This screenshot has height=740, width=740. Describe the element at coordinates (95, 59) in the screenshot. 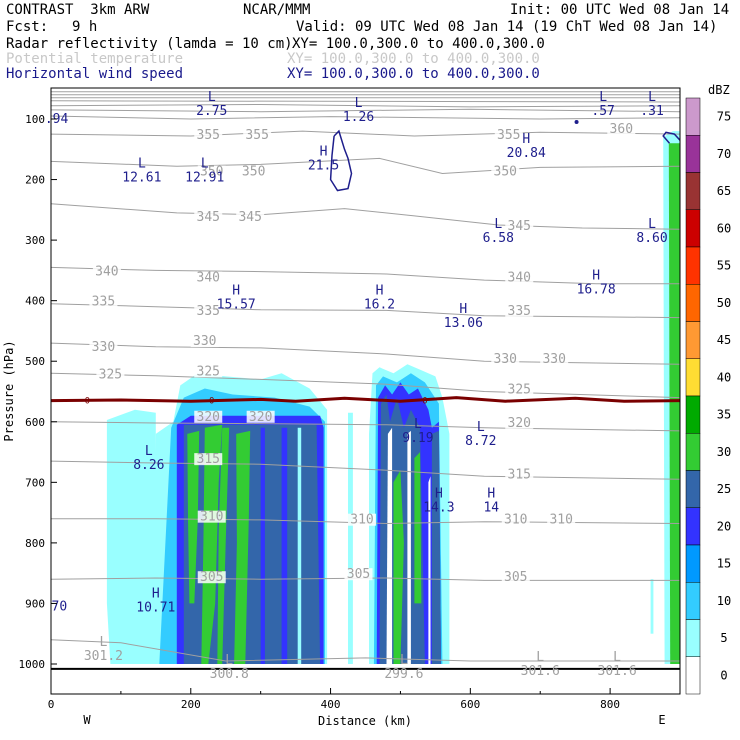

I see `field-name-theta: Potential temperature` at that location.